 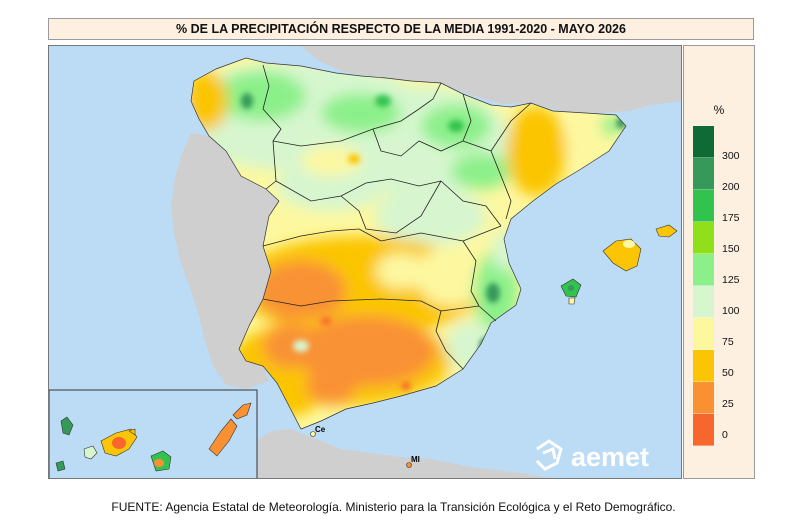 What do you see at coordinates (313, 434) in the screenshot?
I see `ceuta-marker` at bounding box center [313, 434].